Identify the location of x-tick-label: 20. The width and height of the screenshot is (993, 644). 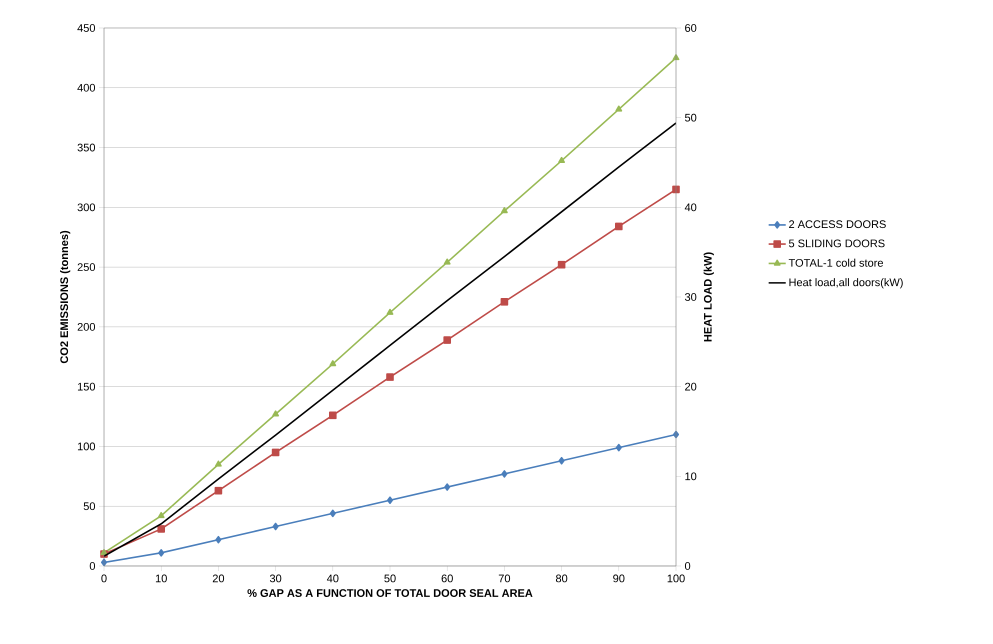
(218, 578).